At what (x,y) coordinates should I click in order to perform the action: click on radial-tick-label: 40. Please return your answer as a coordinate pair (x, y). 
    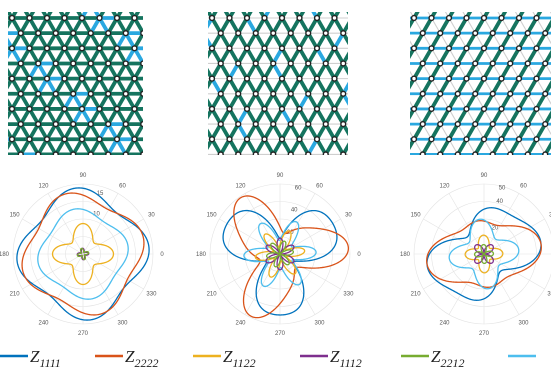
    Looking at the image, I should click on (294, 211).